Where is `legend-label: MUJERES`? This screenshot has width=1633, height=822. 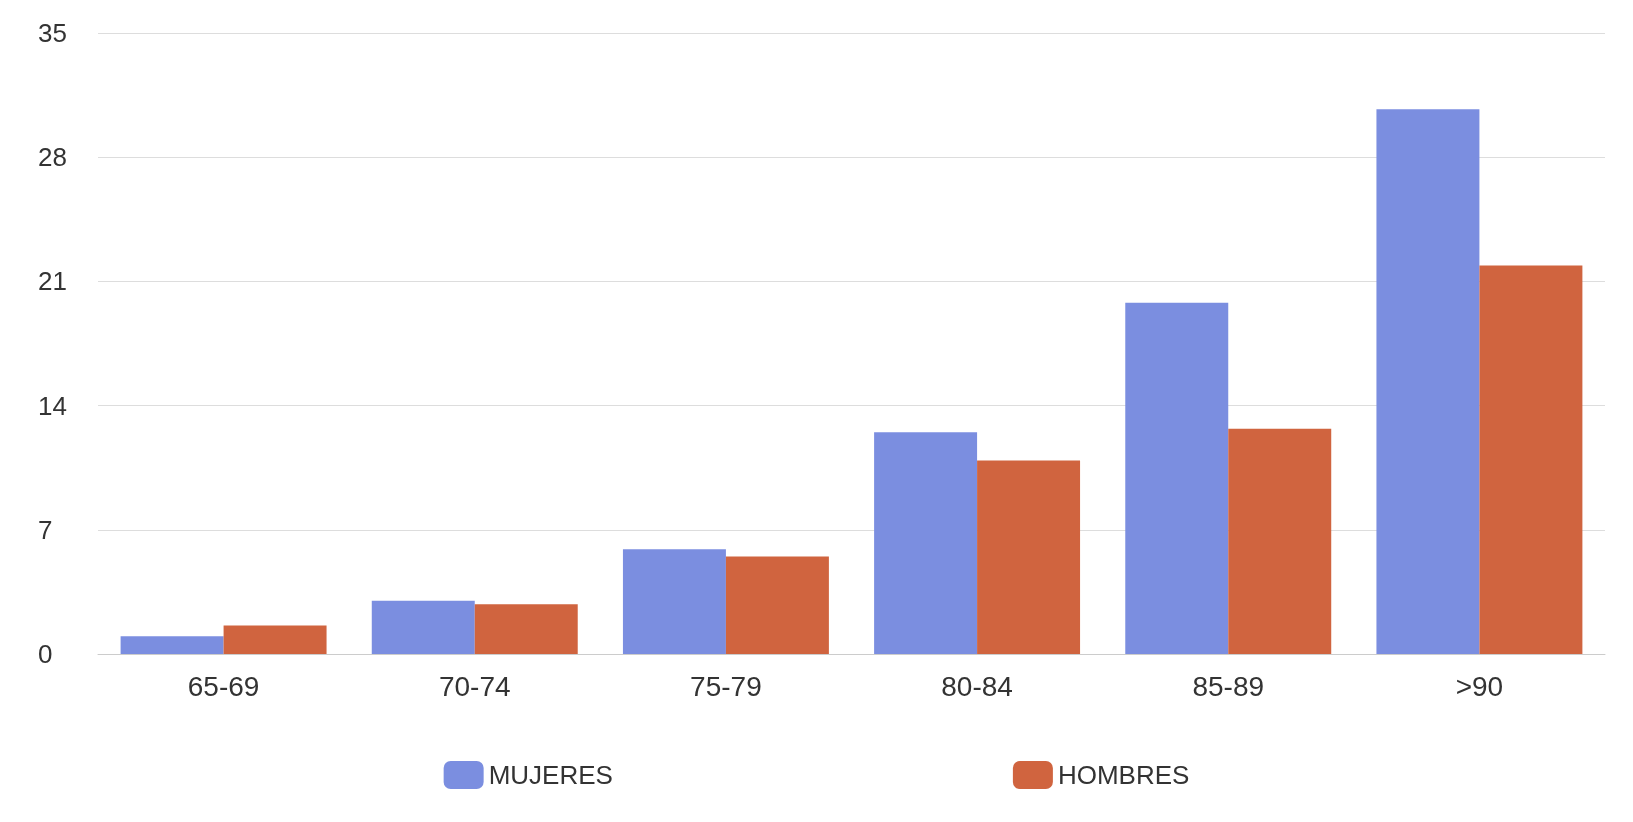 legend-label: MUJERES is located at coordinates (550, 775).